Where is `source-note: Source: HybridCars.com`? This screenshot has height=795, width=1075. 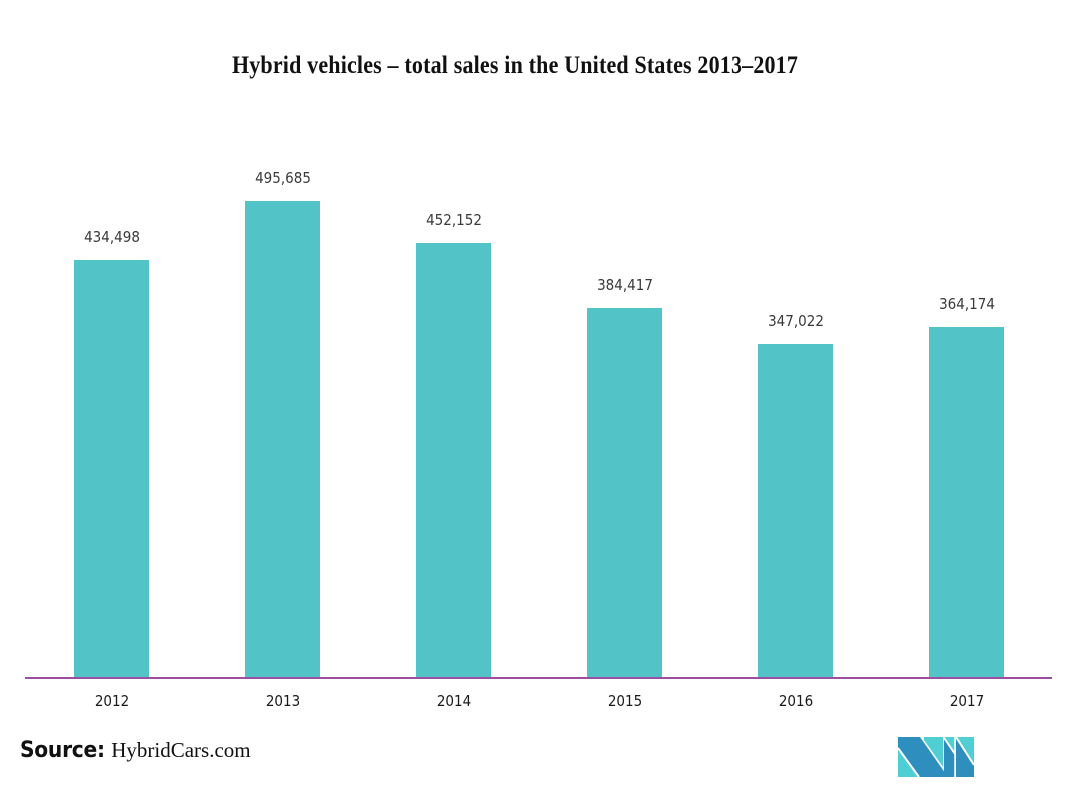
source-note: Source: HybridCars.com is located at coordinates (135, 750).